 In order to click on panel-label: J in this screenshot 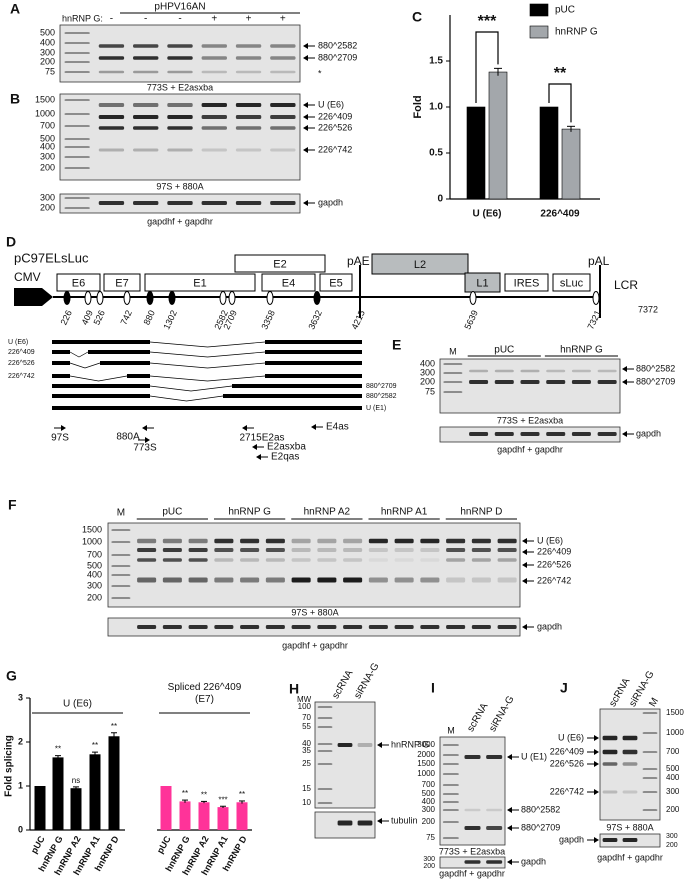, I will do `click(564, 688)`.